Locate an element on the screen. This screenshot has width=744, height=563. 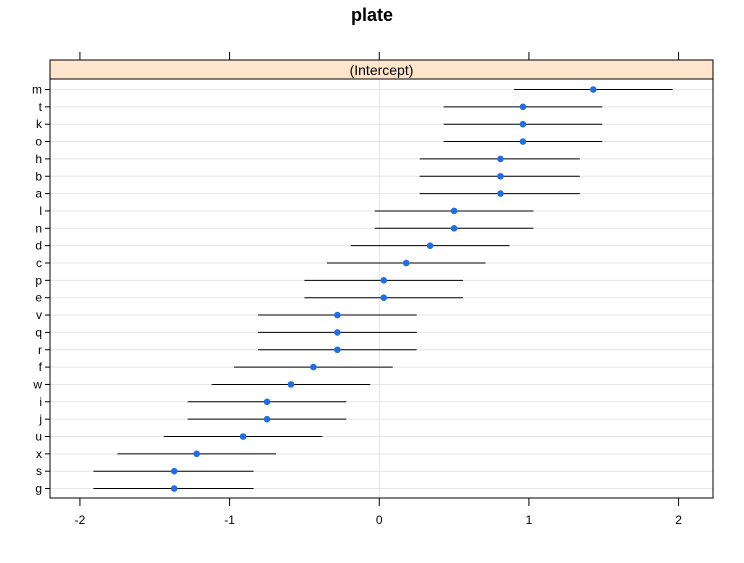
y-tick-label-b: b is located at coordinates (38, 176).